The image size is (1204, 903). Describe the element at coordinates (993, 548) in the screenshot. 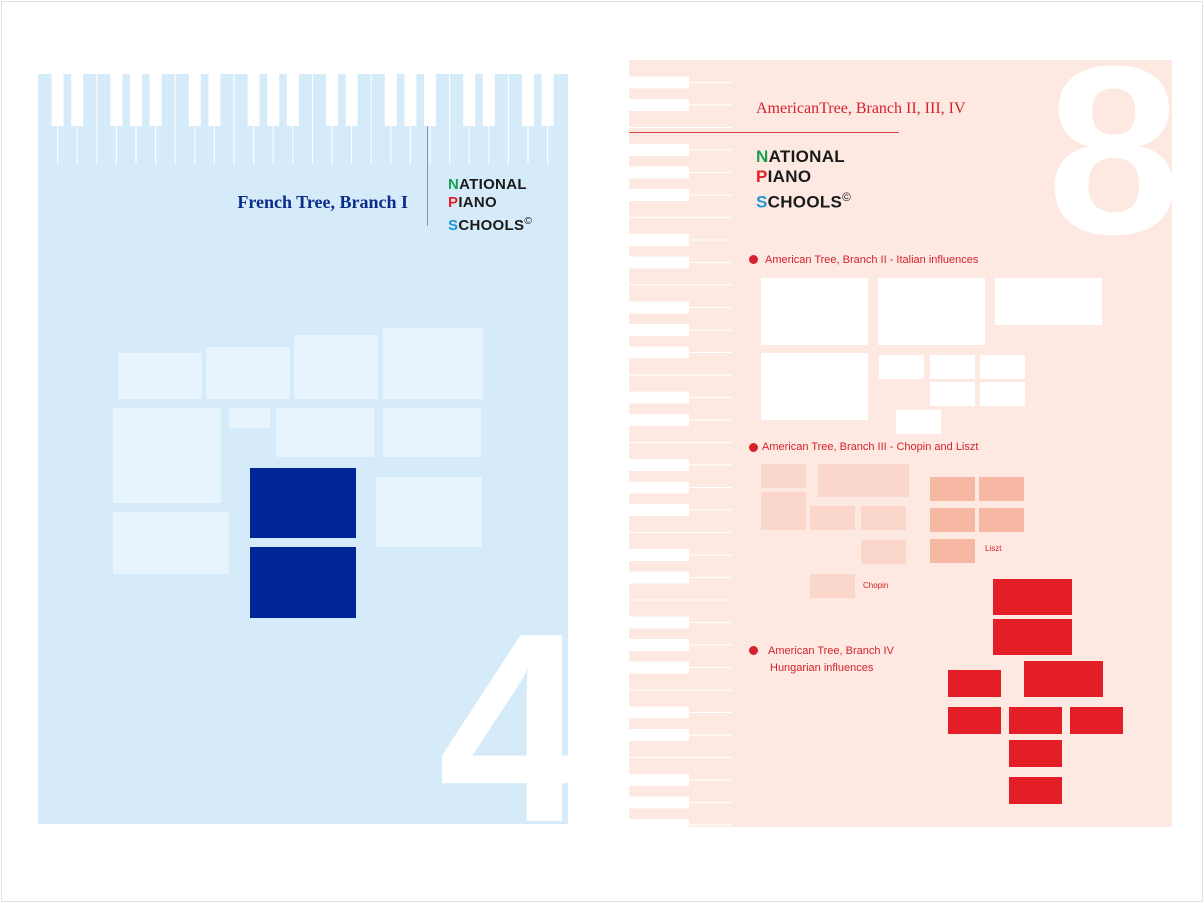

I see `liszt-label: Liszt` at that location.